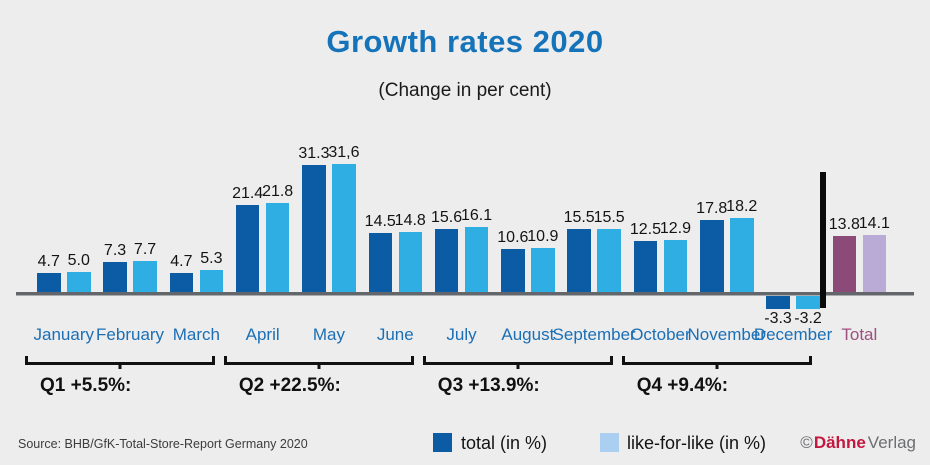 The width and height of the screenshot is (930, 465). I want to click on bar-january-like-for-like, so click(79, 281).